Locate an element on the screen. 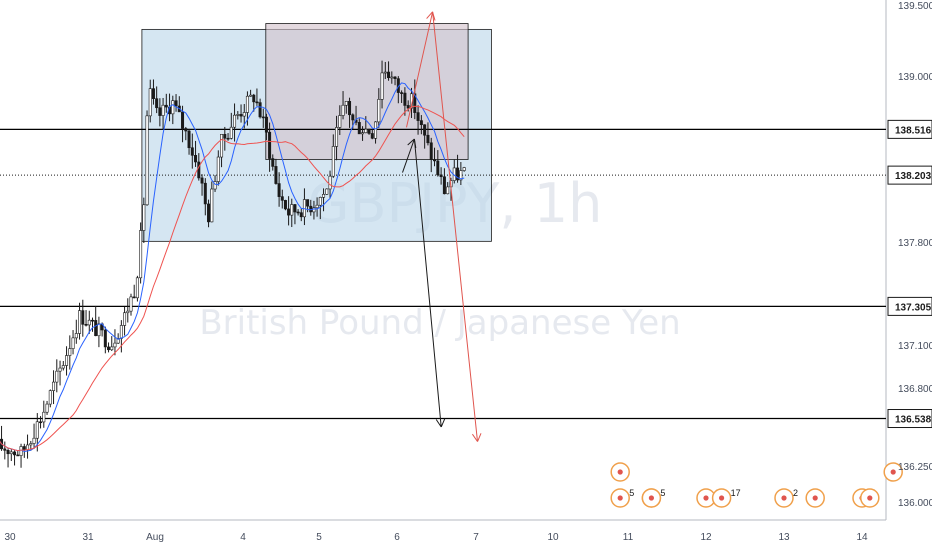 This screenshot has width=932, height=550. x-tick-11: 13 is located at coordinates (784, 537).